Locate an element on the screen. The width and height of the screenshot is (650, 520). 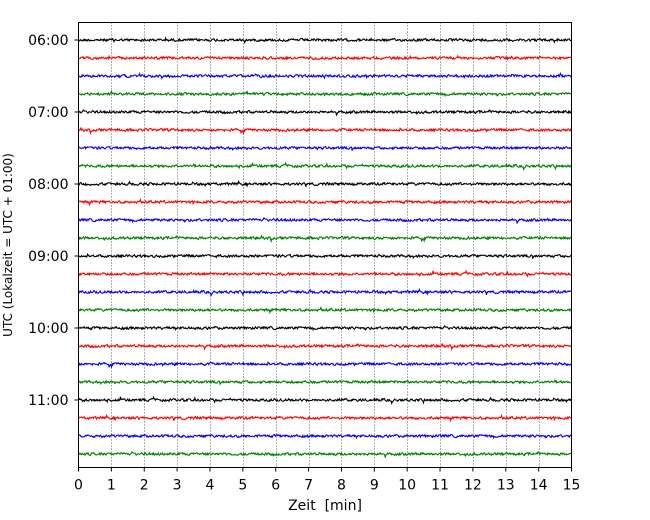
x-tick-label-11: 11 is located at coordinates (440, 486).